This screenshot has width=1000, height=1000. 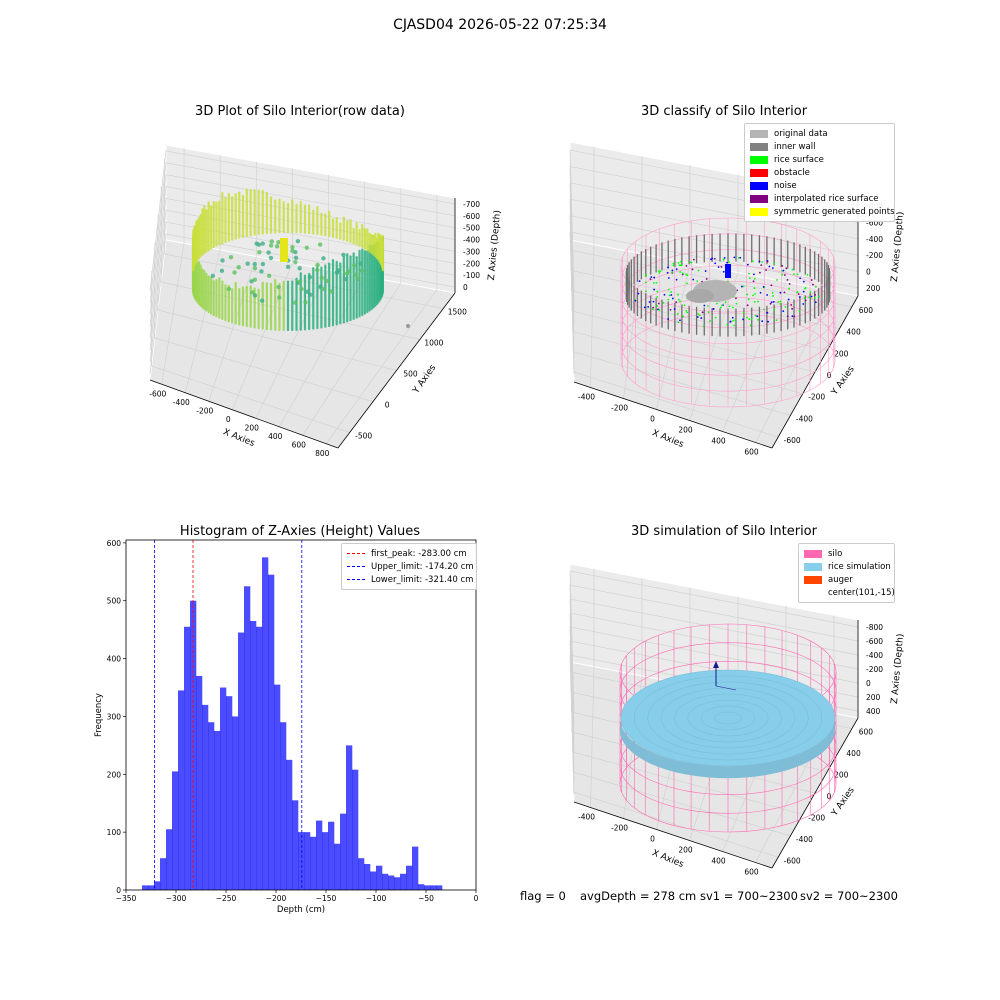 I want to click on sim-x-tick-label: -400, so click(x=586, y=817).